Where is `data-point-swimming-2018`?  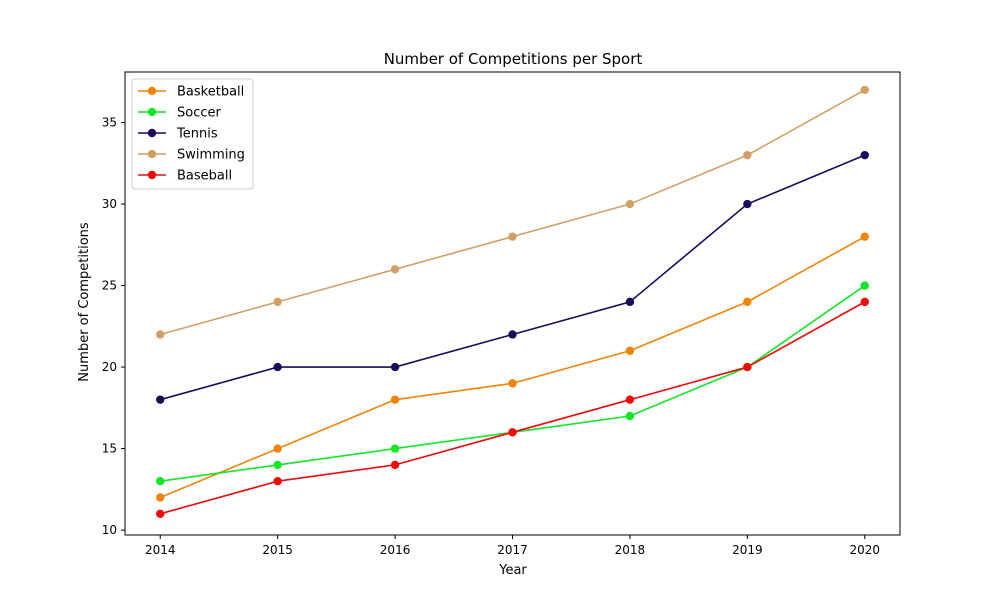 data-point-swimming-2018 is located at coordinates (630, 204).